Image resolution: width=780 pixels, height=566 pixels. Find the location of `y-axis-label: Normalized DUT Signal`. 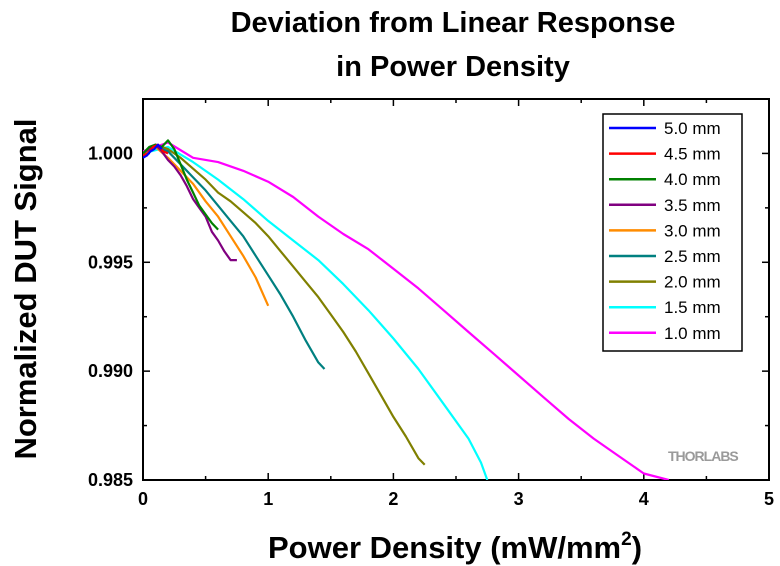

y-axis-label: Normalized DUT Signal is located at coordinates (25, 288).